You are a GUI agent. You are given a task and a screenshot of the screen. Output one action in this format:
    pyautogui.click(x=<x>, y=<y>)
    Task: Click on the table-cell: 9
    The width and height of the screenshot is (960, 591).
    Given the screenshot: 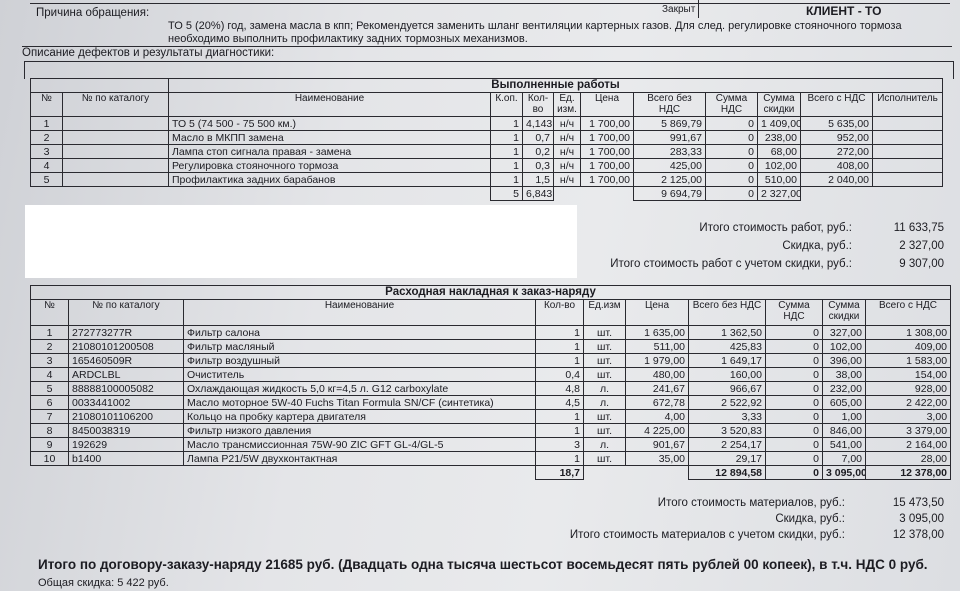 What is the action you would take?
    pyautogui.click(x=49, y=444)
    